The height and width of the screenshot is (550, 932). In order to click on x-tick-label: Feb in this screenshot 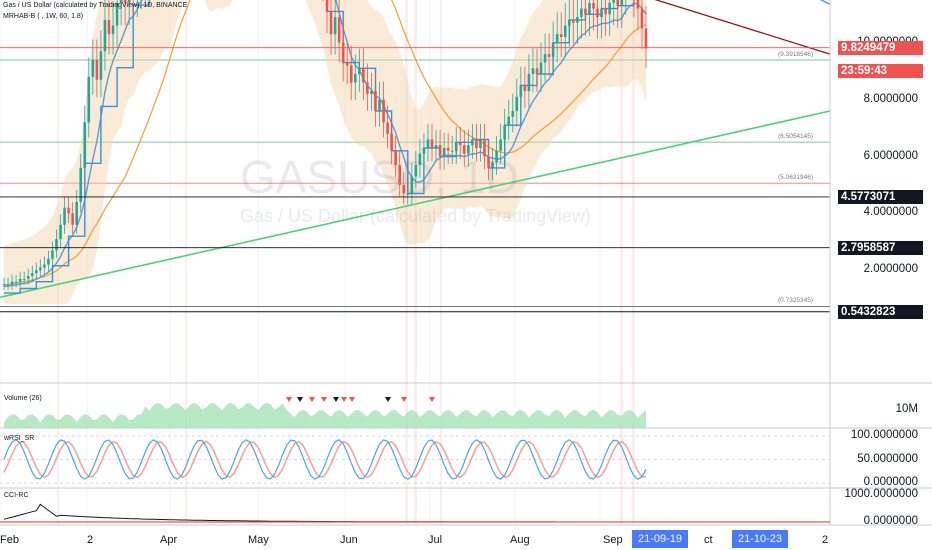, I will do `click(9, 540)`.